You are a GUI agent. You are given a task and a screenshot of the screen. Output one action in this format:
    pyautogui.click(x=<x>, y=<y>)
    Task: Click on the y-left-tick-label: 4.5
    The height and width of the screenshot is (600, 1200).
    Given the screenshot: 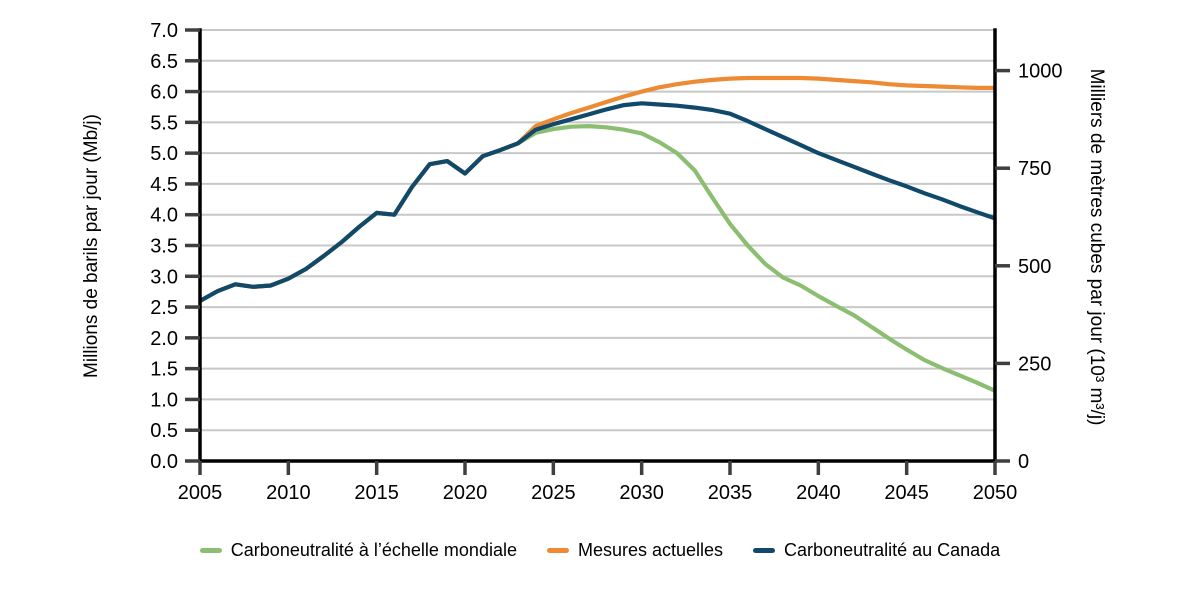 What is the action you would take?
    pyautogui.click(x=164, y=185)
    